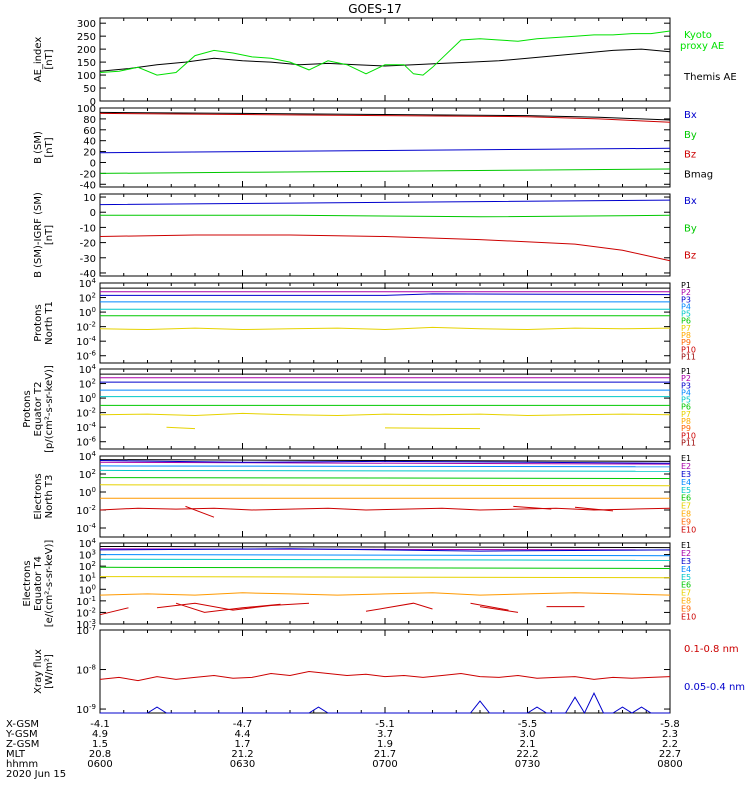 The width and height of the screenshot is (750, 800). I want to click on series-by, so click(385, 171).